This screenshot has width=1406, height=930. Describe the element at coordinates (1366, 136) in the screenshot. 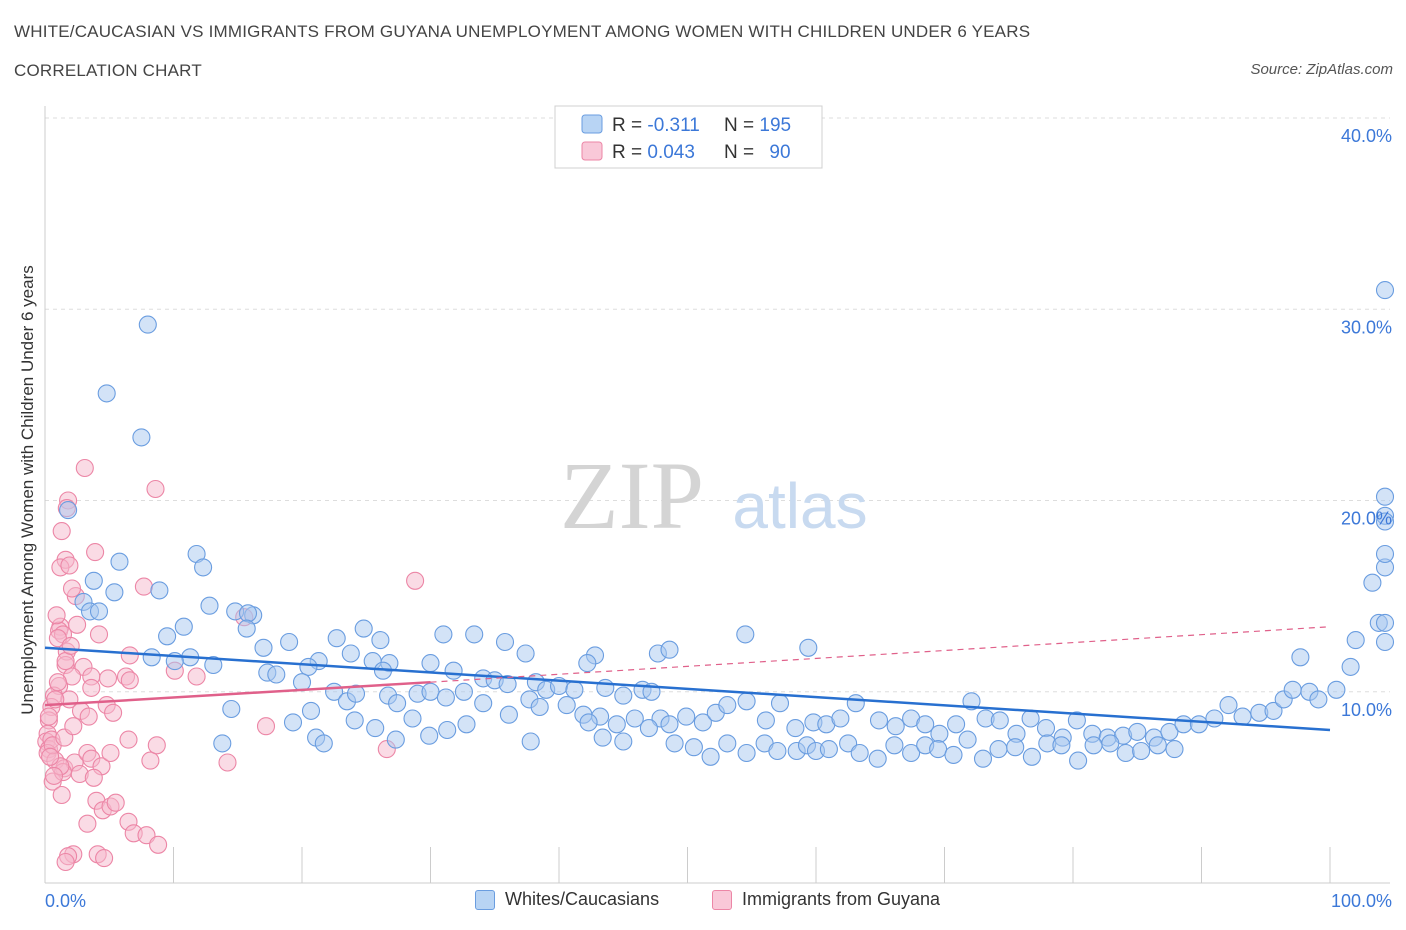

I see `y-tick-label-40: 40.0%` at that location.